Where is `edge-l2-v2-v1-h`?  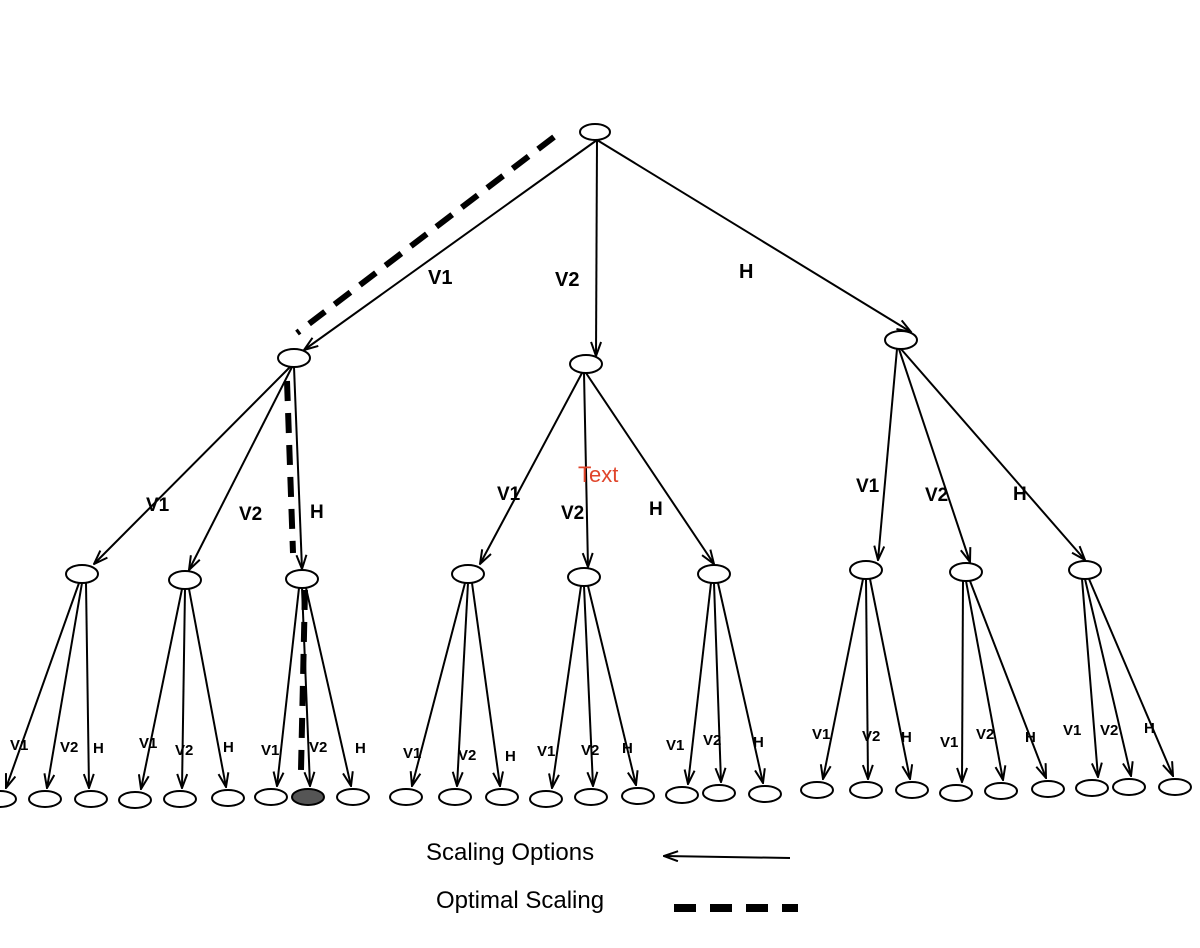 edge-l2-v2-v1-h is located at coordinates (485, 684).